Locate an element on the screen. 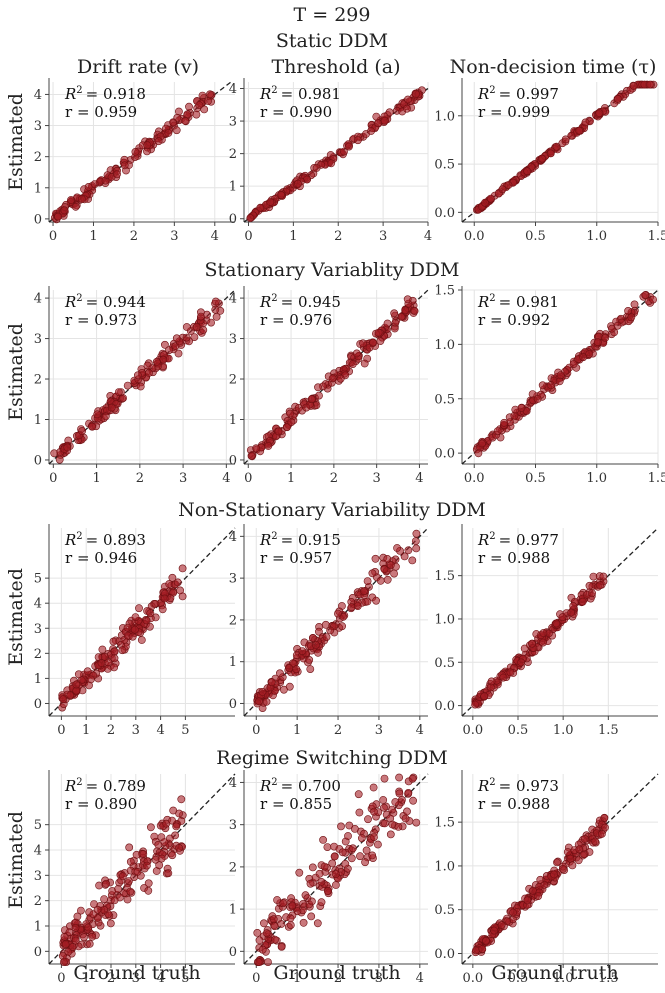 The image size is (665, 993). row-title-2: Non-Stationary Variability DDM is located at coordinates (332, 510).